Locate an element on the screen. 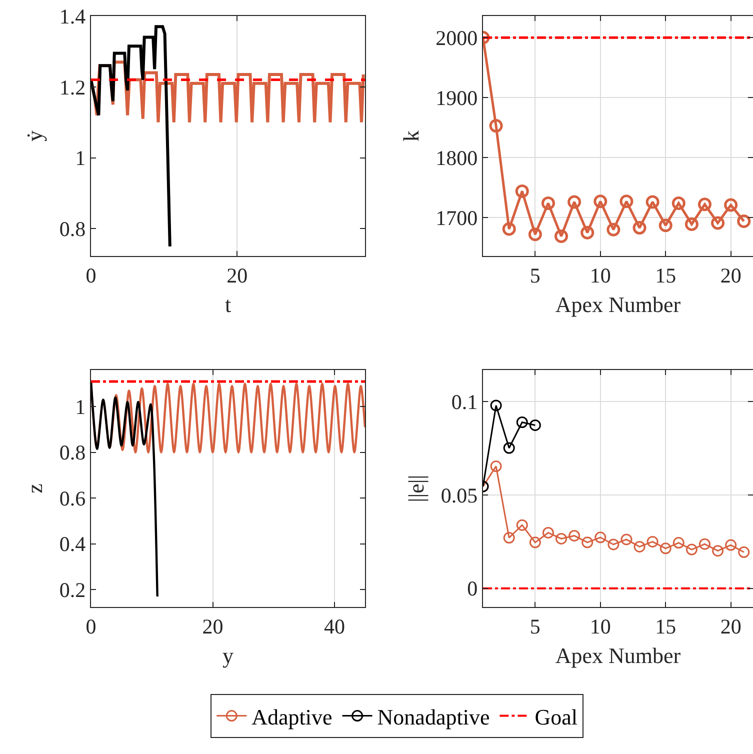 The width and height of the screenshot is (753, 754). y-tick-label: 0.1 is located at coordinates (464, 402).